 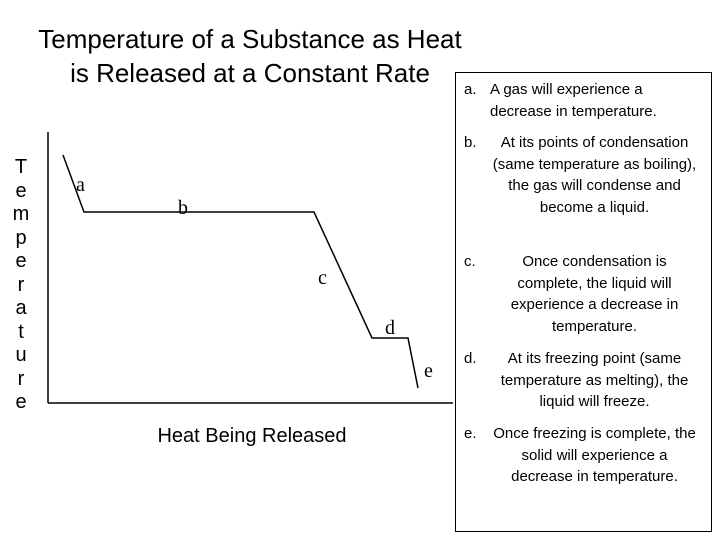 What do you see at coordinates (21, 237) in the screenshot?
I see `y-axis-label-letter: p` at bounding box center [21, 237].